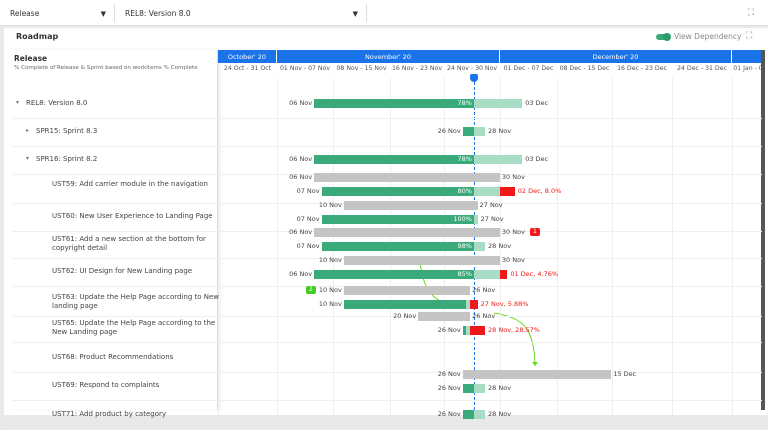  Describe the element at coordinates (37, 36) in the screenshot. I see `panel-title: Roadmap` at that location.